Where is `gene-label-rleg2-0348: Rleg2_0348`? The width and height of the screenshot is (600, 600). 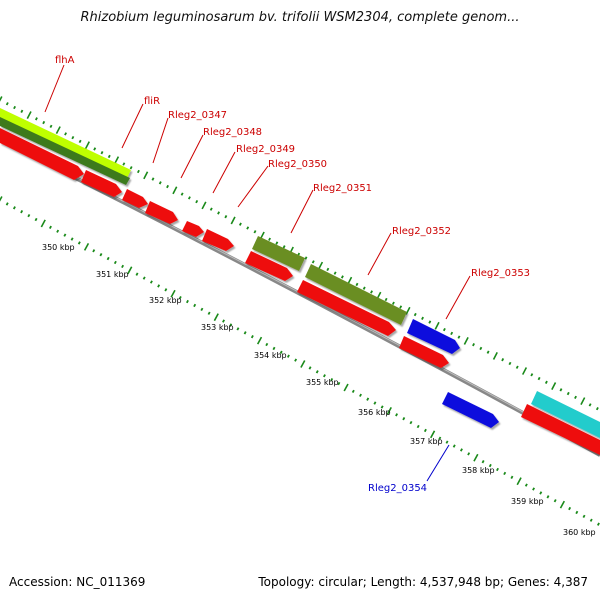 gene-label-rleg2-0348: Rleg2_0348 is located at coordinates (232, 132).